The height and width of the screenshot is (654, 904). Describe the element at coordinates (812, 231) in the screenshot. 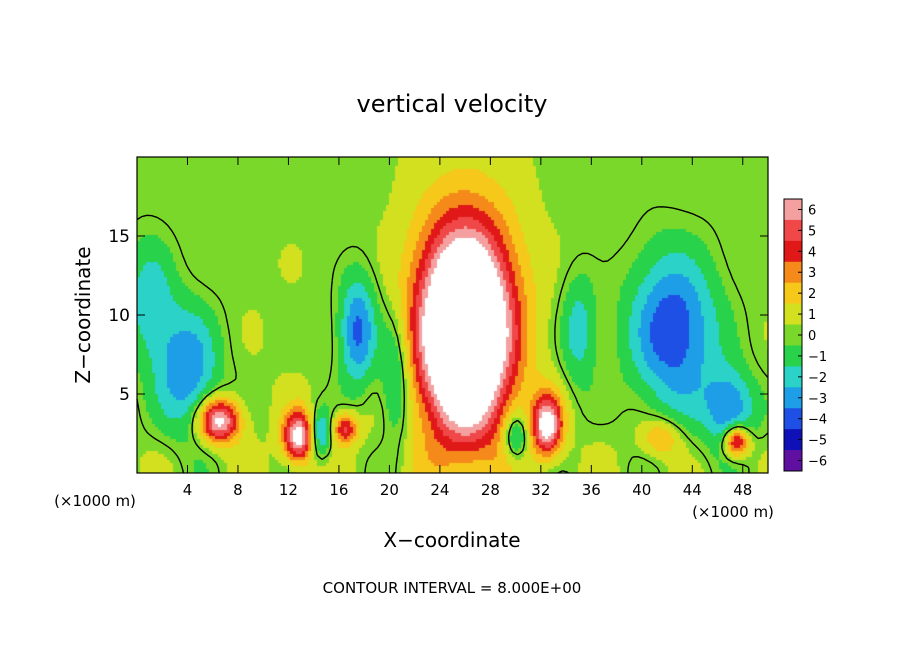

I see `colorbar-label: 5` at that location.